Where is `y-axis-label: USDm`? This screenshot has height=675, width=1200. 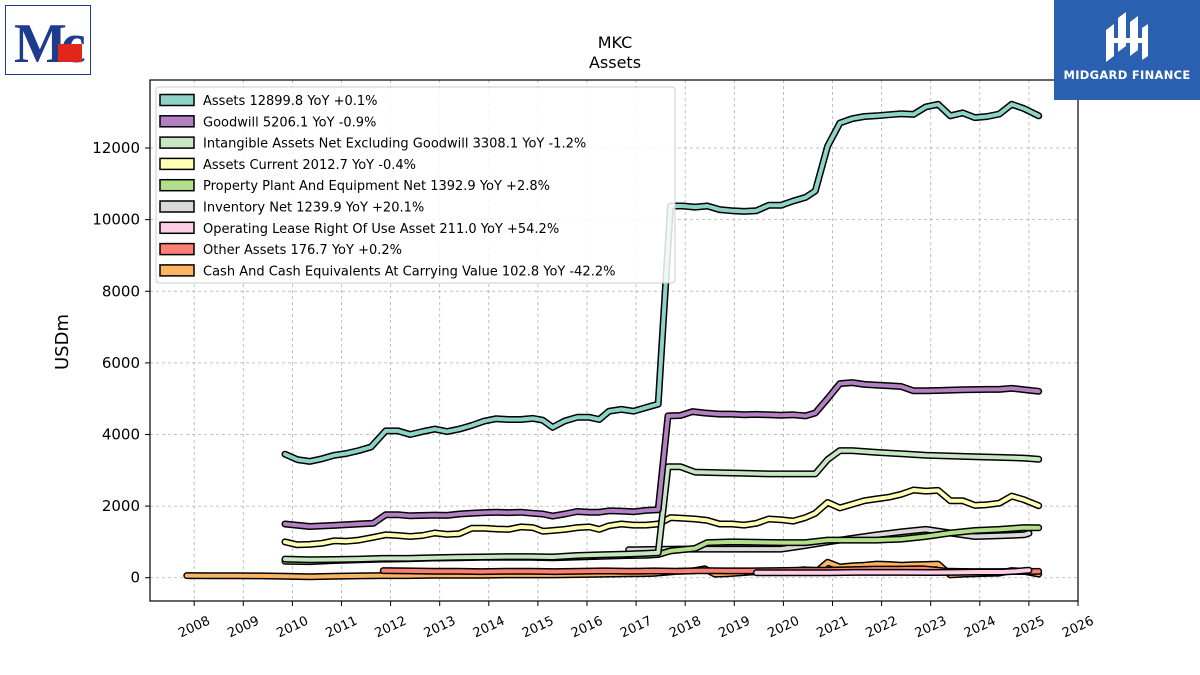 y-axis-label: USDm is located at coordinates (62, 342).